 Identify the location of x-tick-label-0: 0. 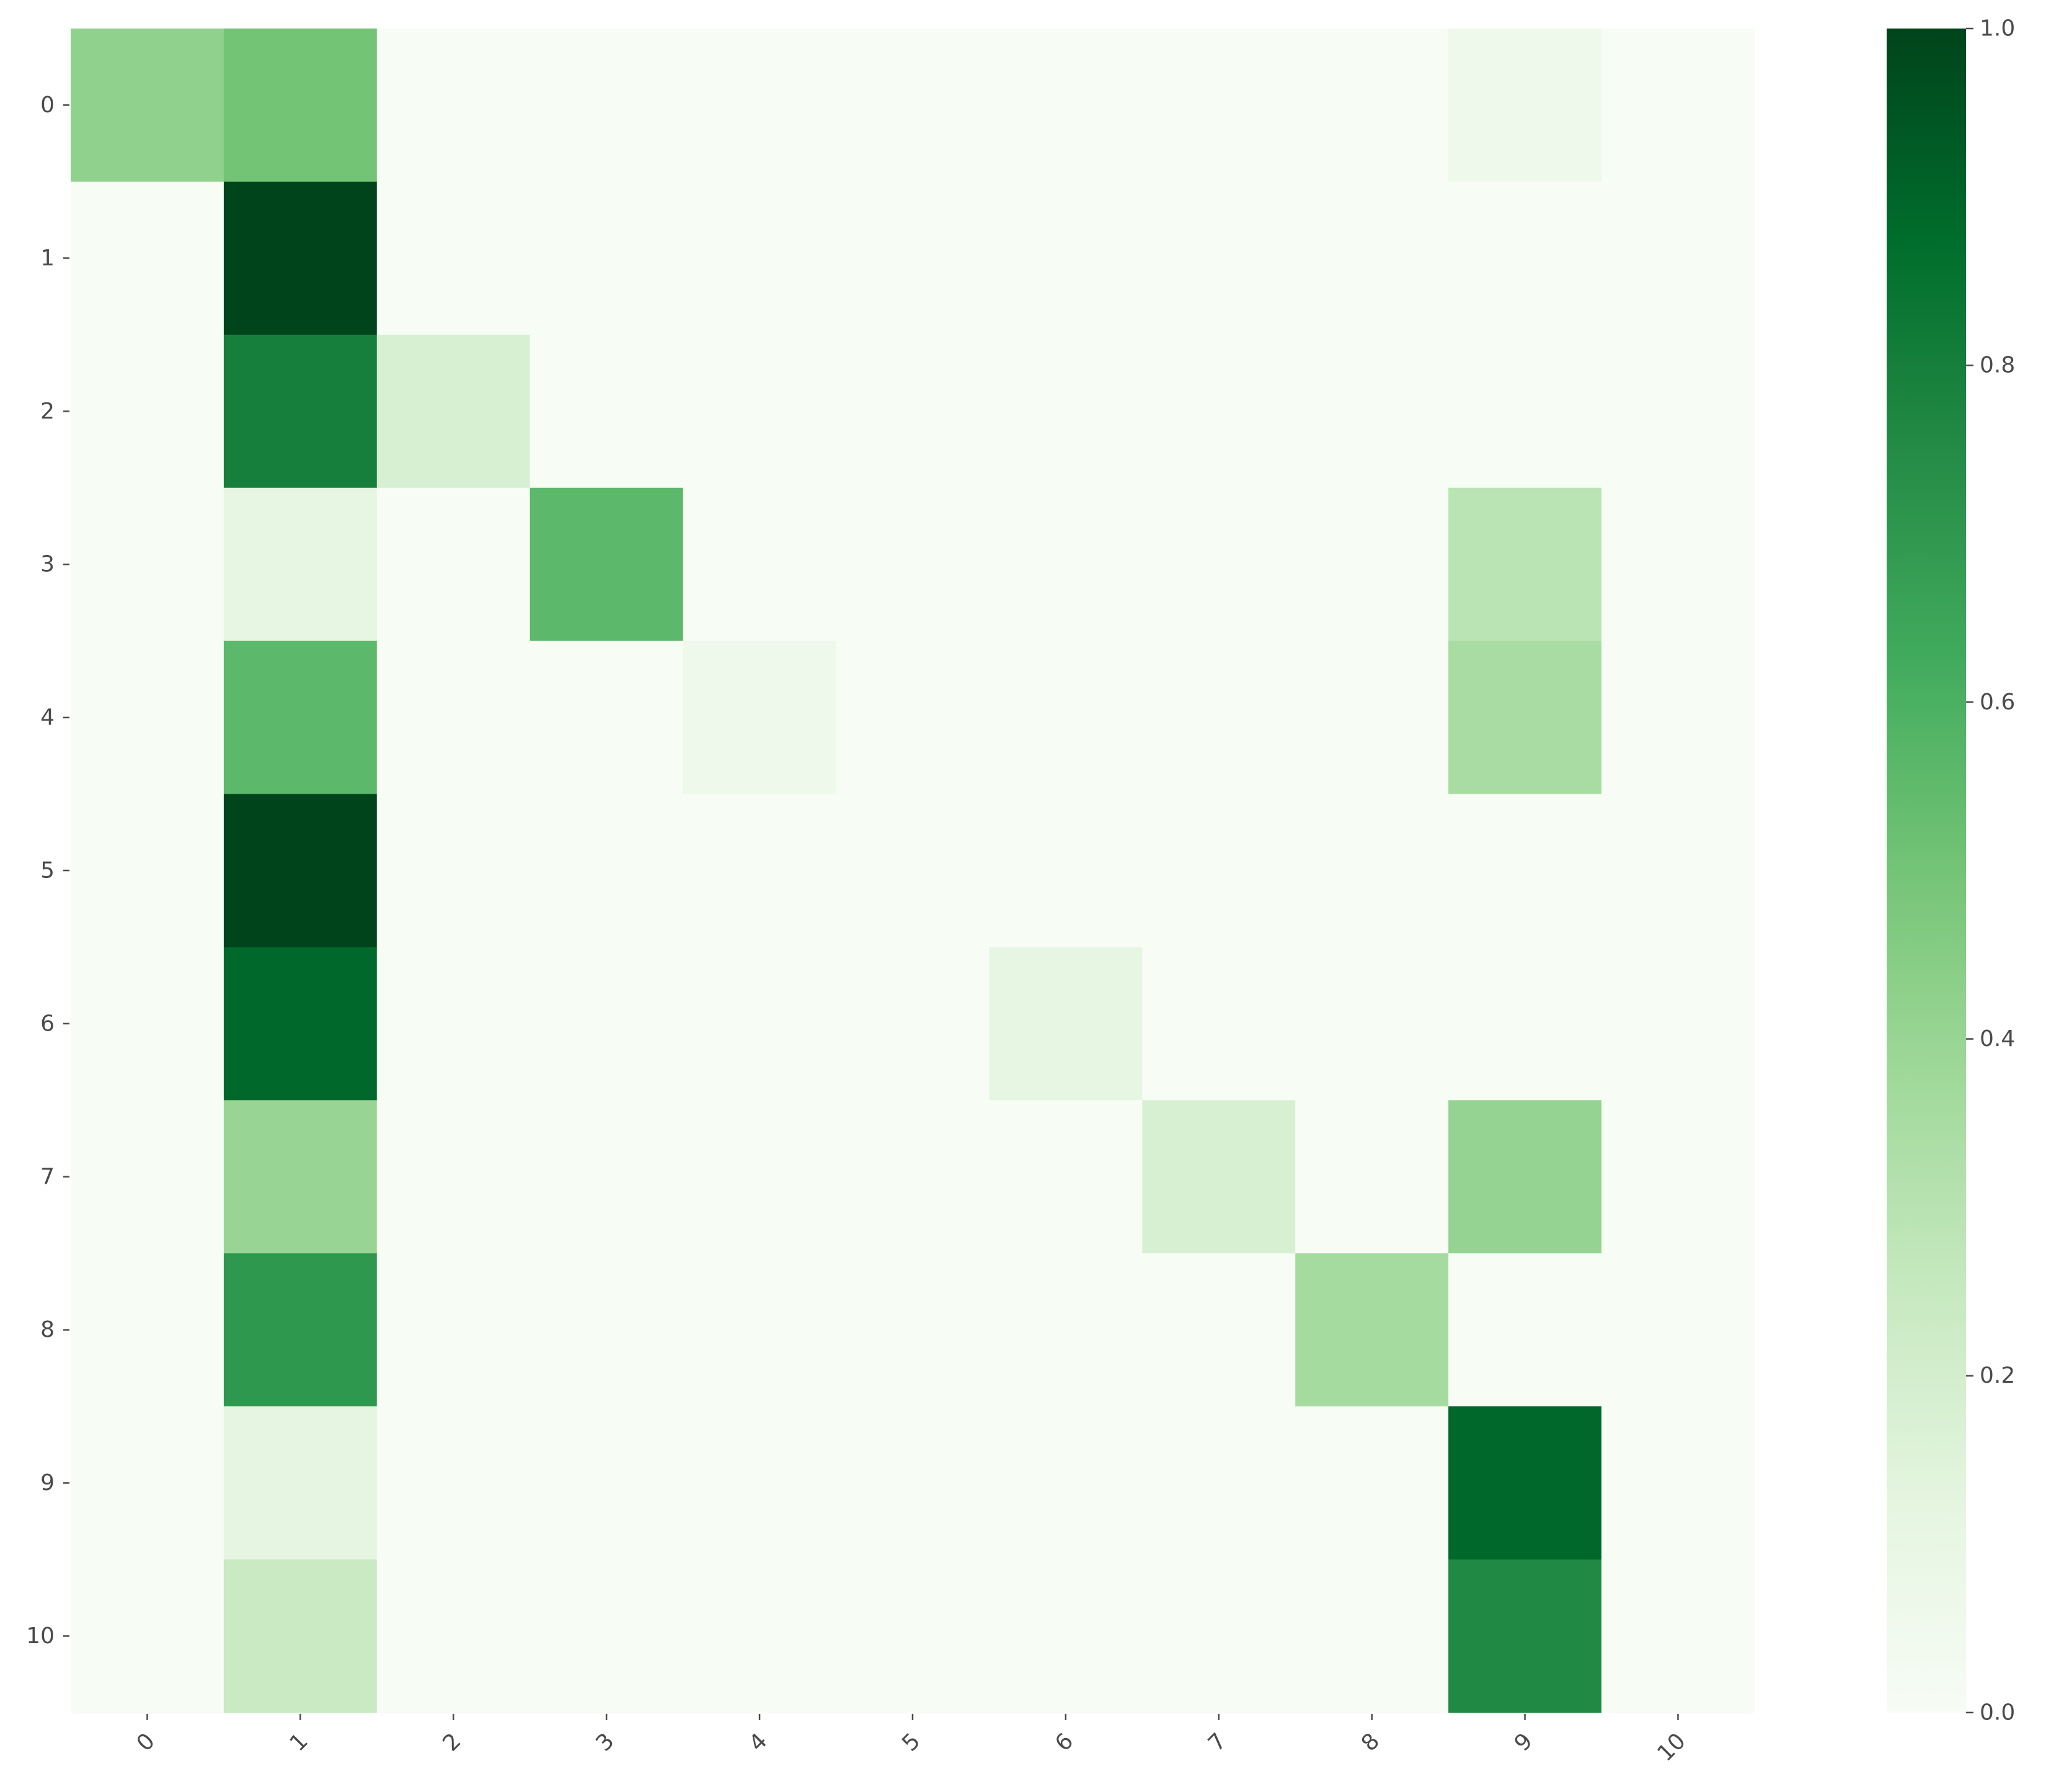
(146, 1742).